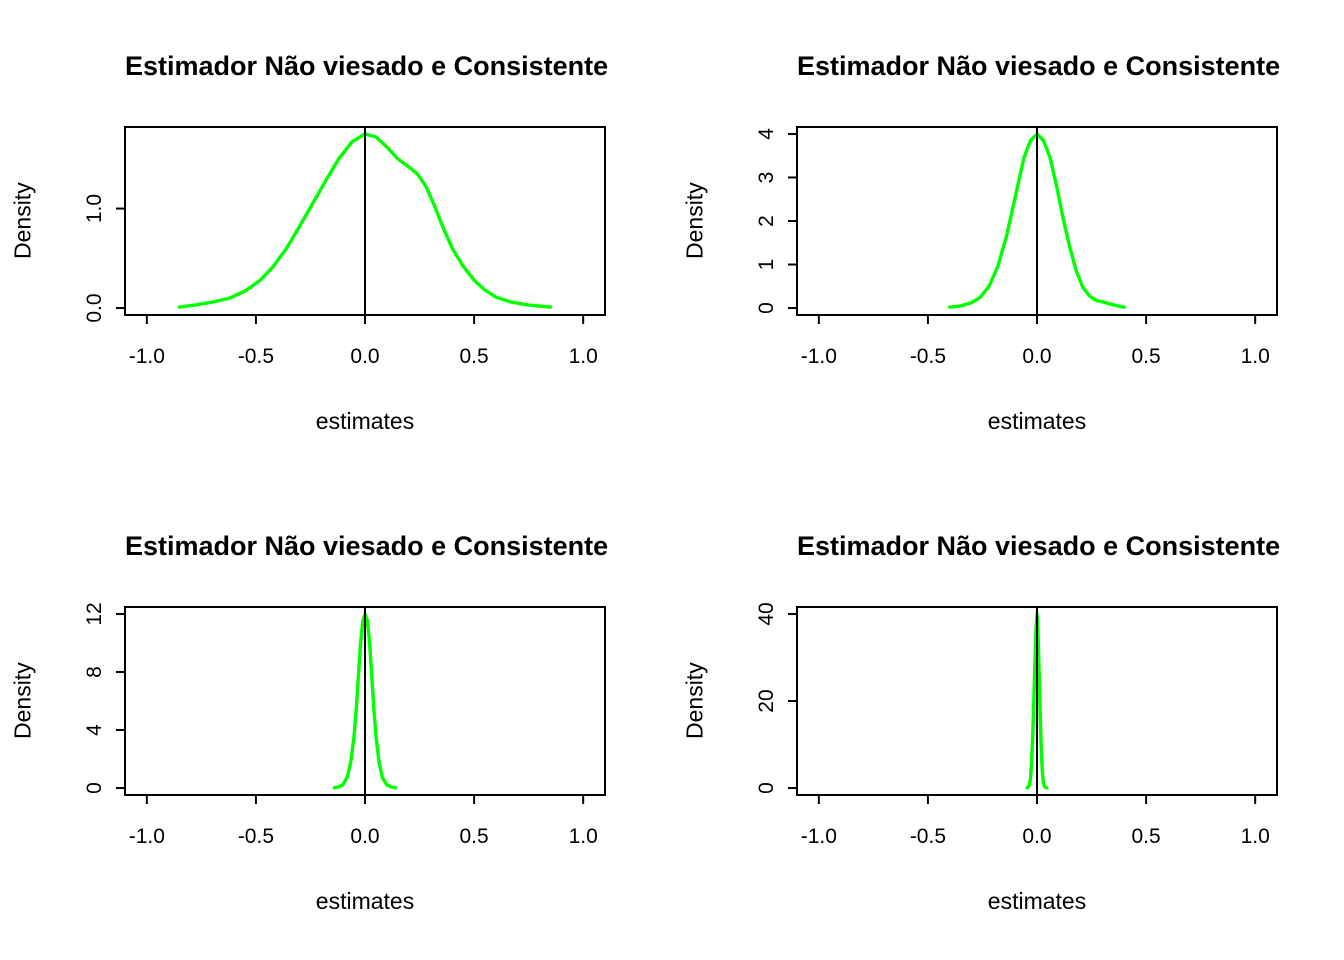 The width and height of the screenshot is (1344, 960). I want to click on density-plot: -1.0 -0.5 0.0 0.5 1.0 0 1 2 3 4, so click(1016, 247).